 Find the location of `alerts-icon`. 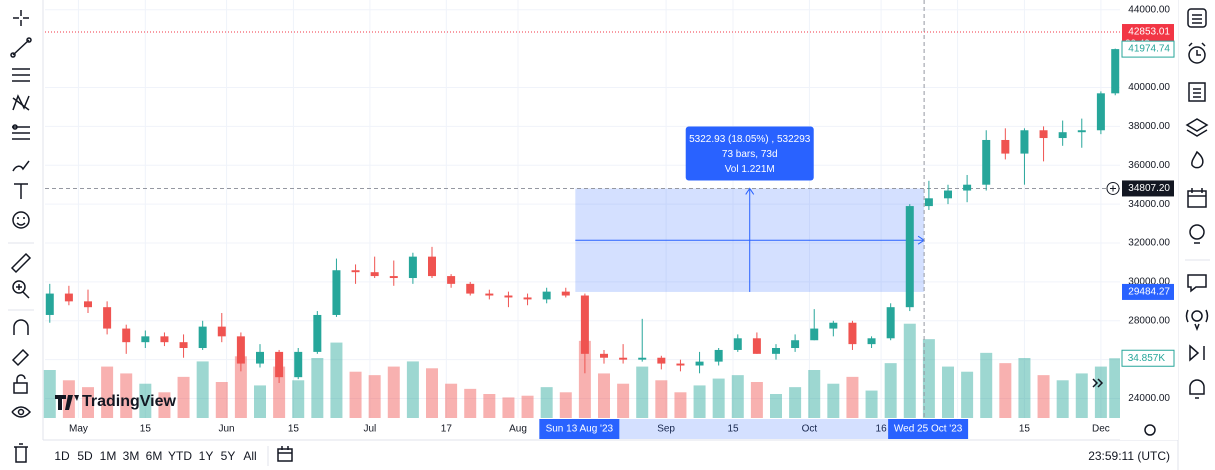

alerts-icon is located at coordinates (1197, 53).